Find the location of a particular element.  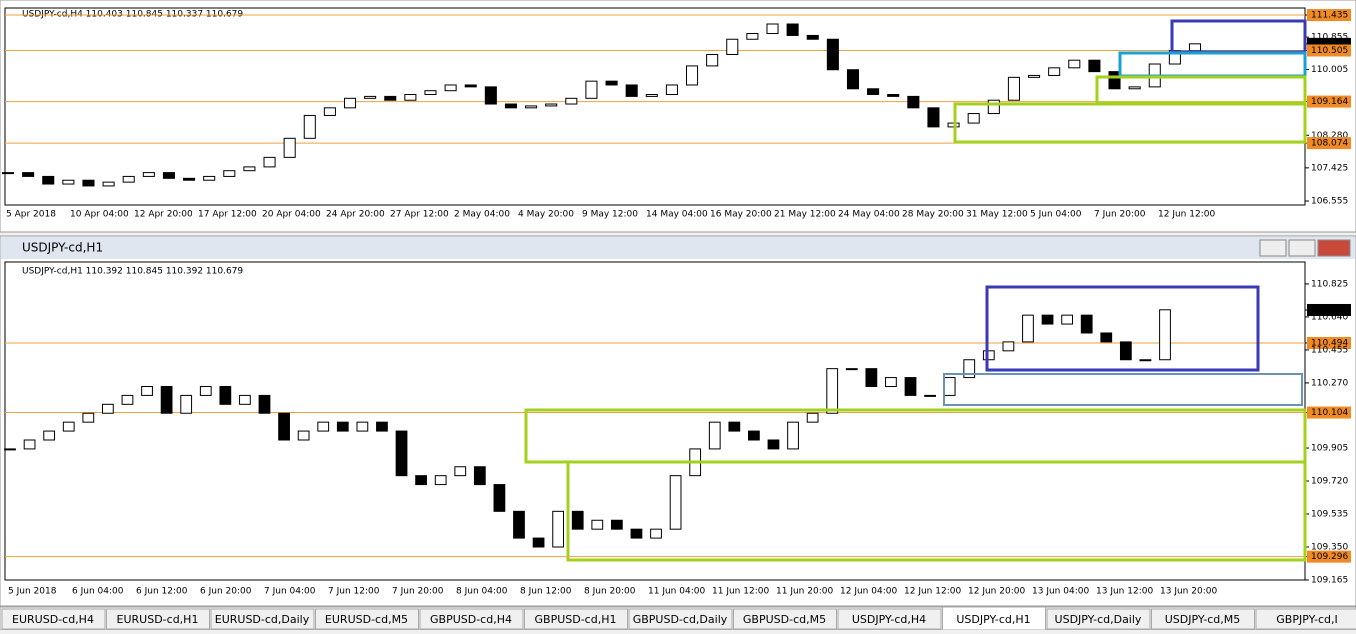

tab-label: USDJPY-cd,H4 is located at coordinates (889, 619).